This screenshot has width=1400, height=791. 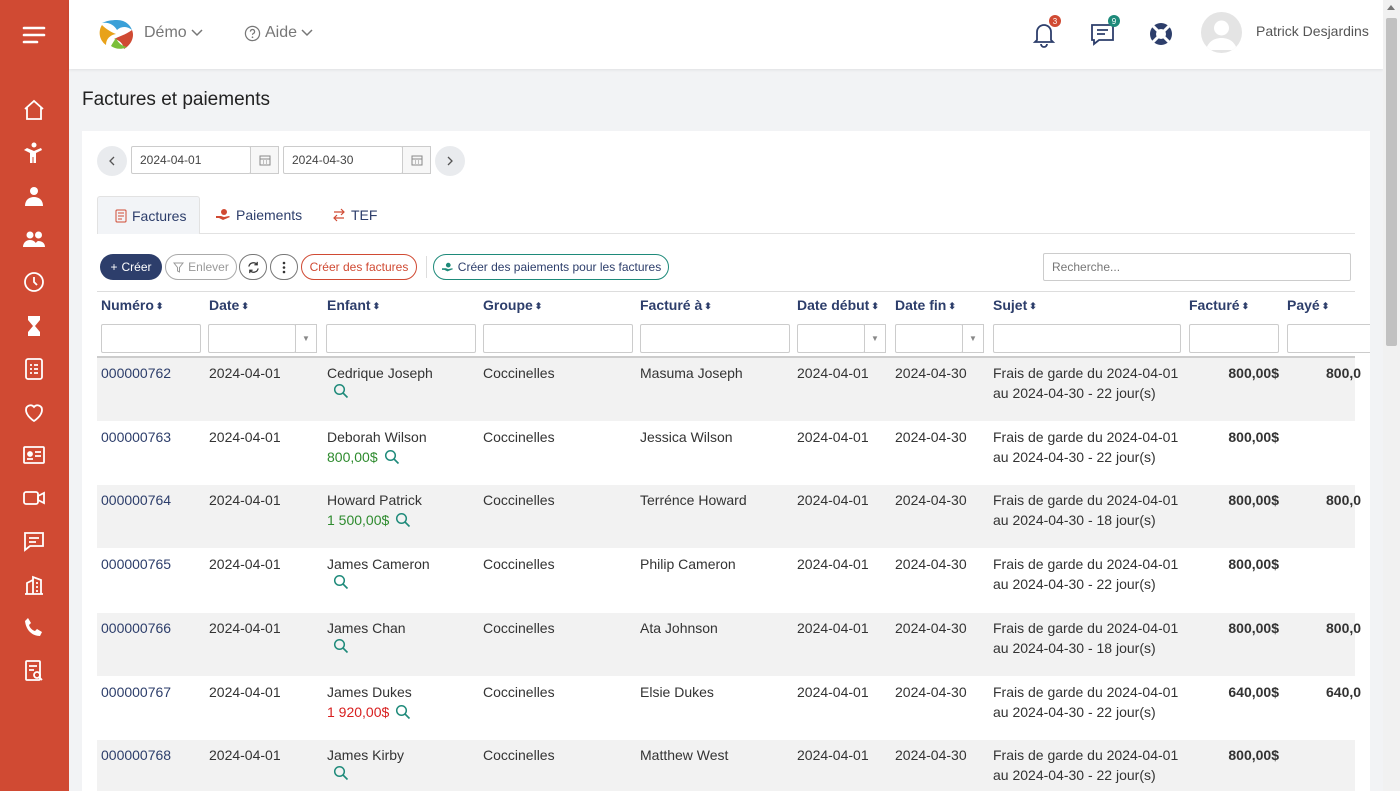 What do you see at coordinates (378, 564) in the screenshot?
I see `child-name: James Cameron` at bounding box center [378, 564].